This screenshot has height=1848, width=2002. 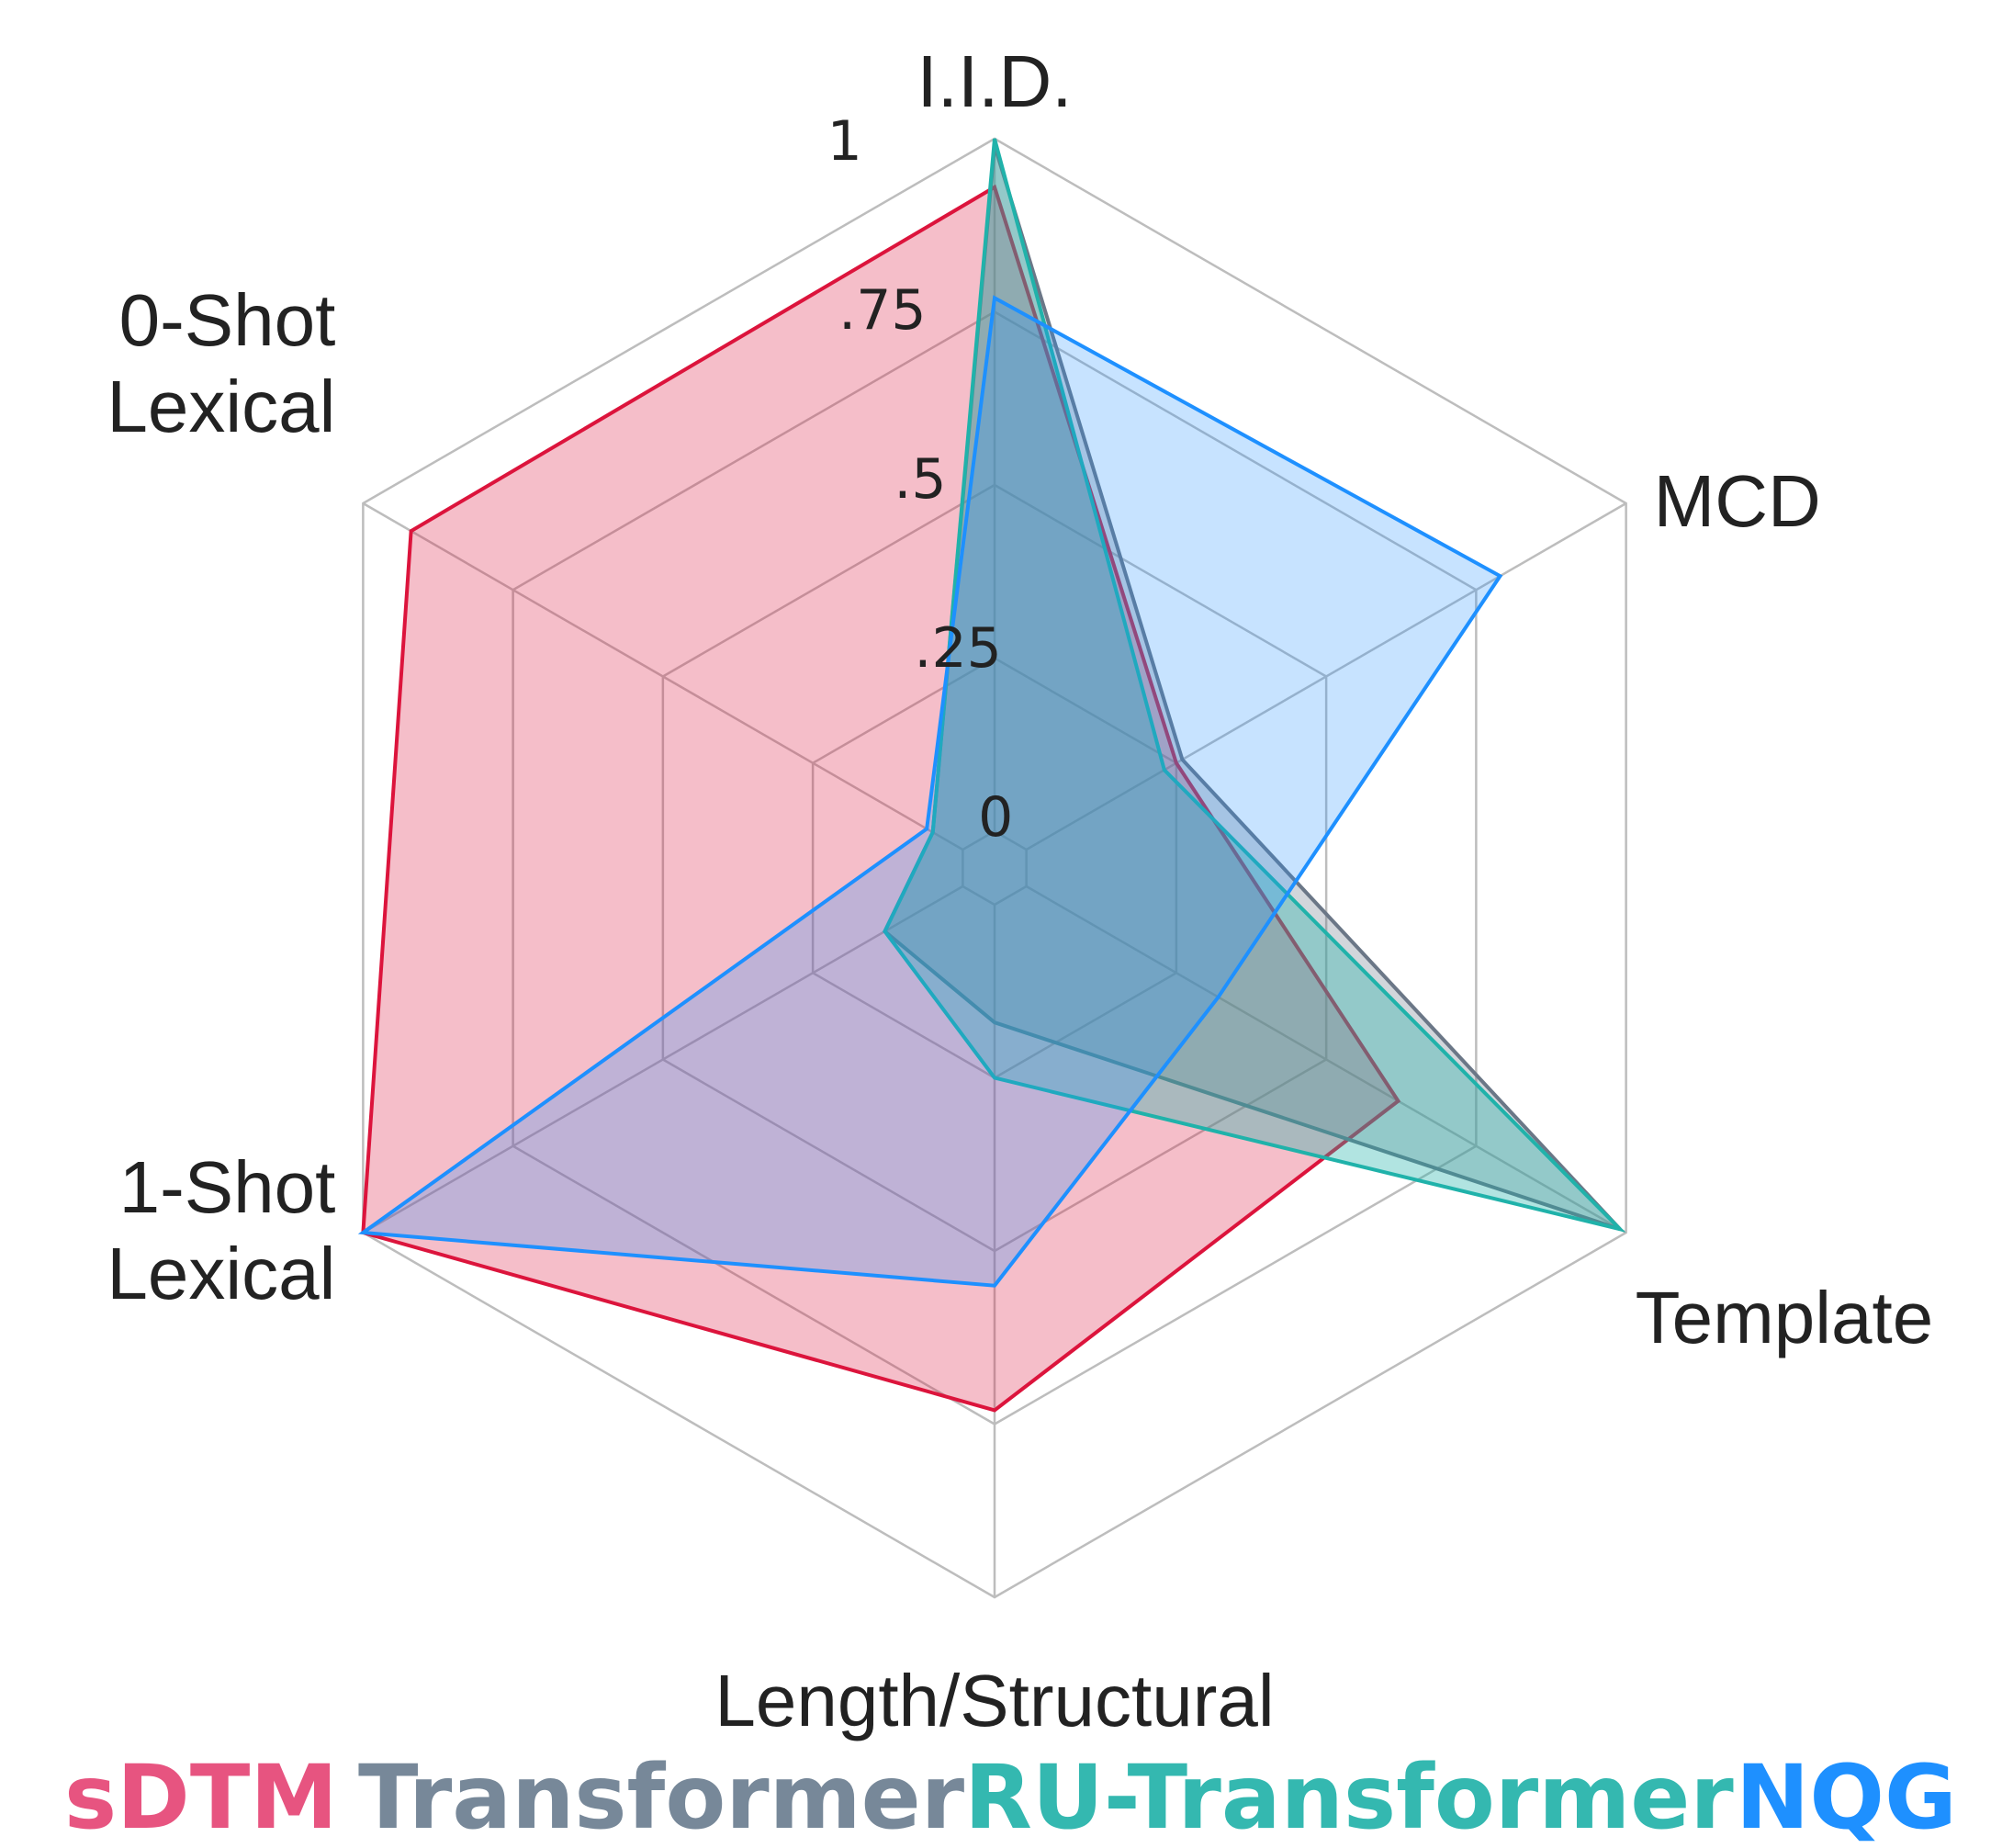 What do you see at coordinates (1349, 1797) in the screenshot?
I see `legend-entry: RU-Transformer` at bounding box center [1349, 1797].